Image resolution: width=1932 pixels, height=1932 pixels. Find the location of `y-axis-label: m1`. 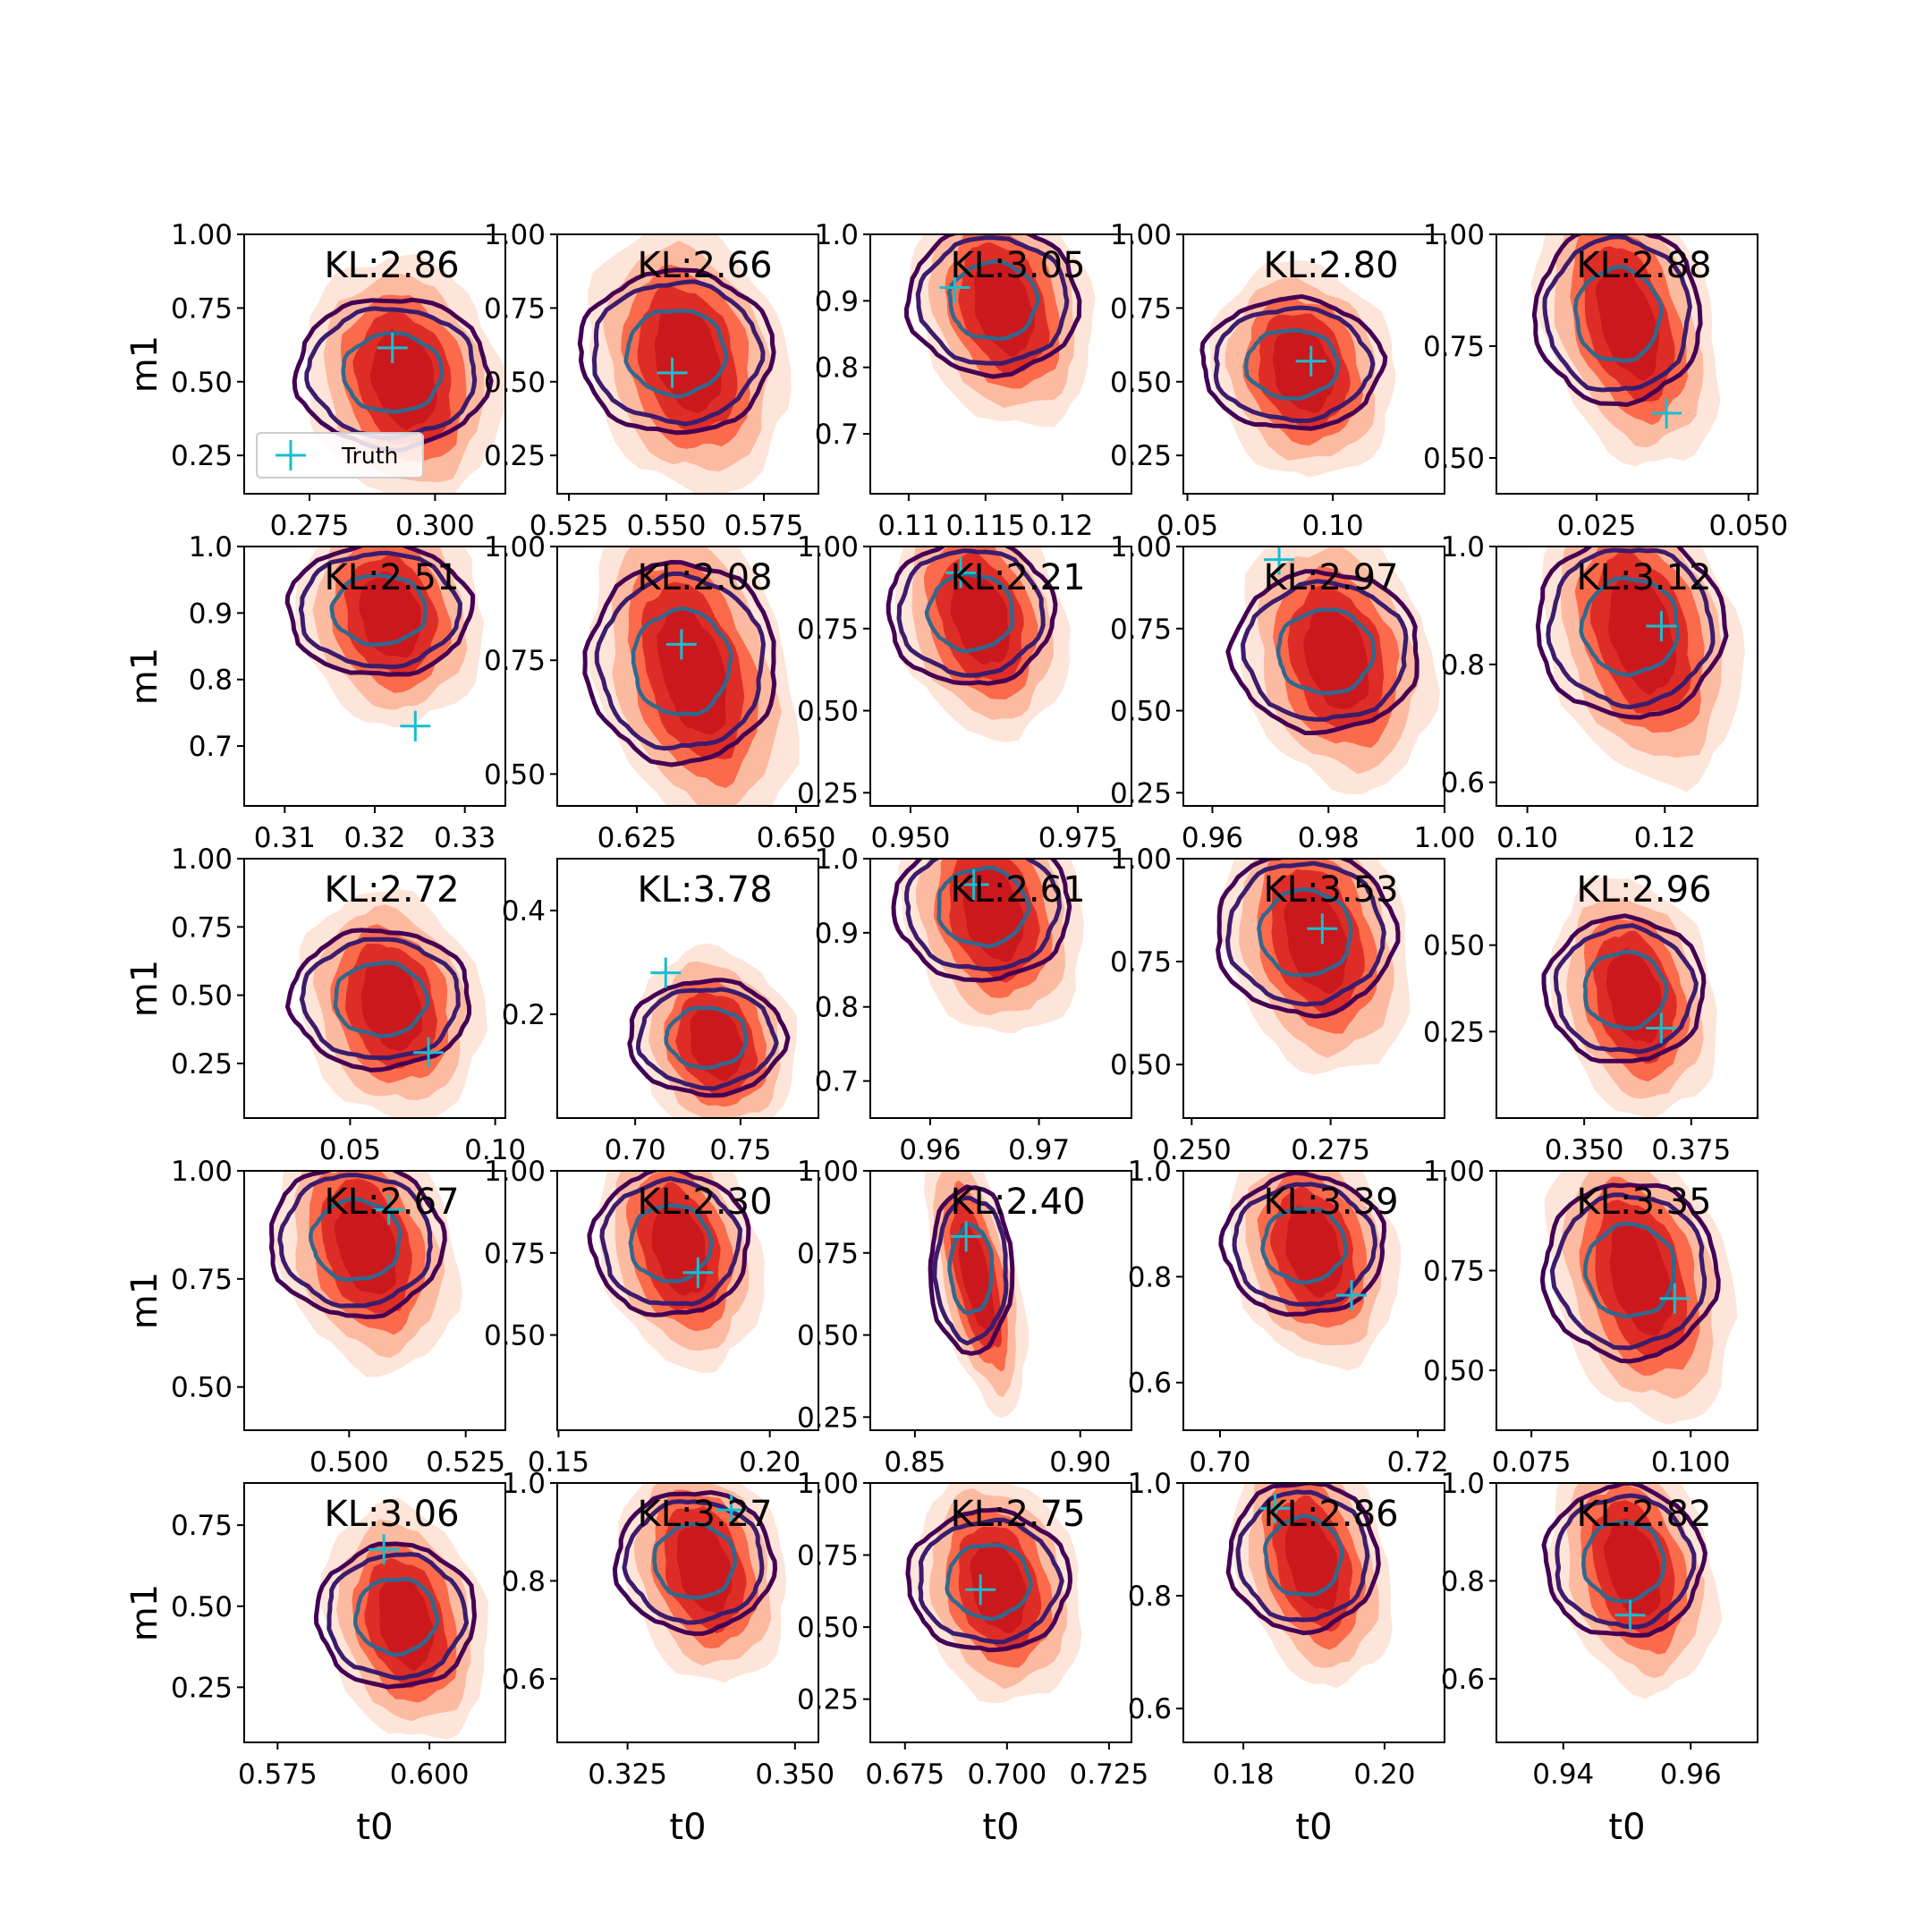

y-axis-label: m1 is located at coordinates (144, 988).